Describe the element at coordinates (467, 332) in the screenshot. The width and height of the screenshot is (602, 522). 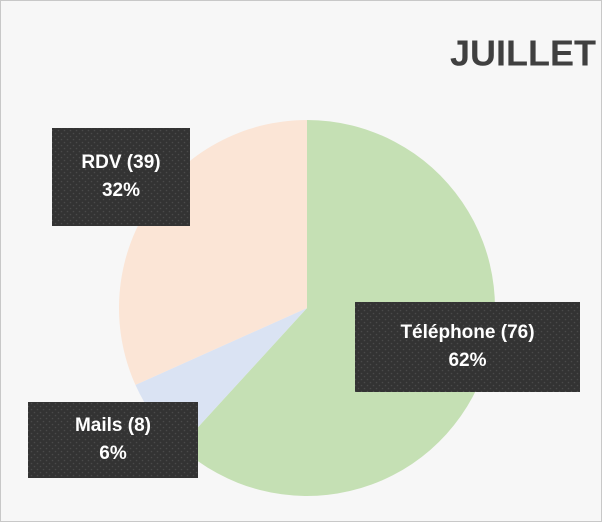
I see `data-label: Téléphone (76)` at that location.